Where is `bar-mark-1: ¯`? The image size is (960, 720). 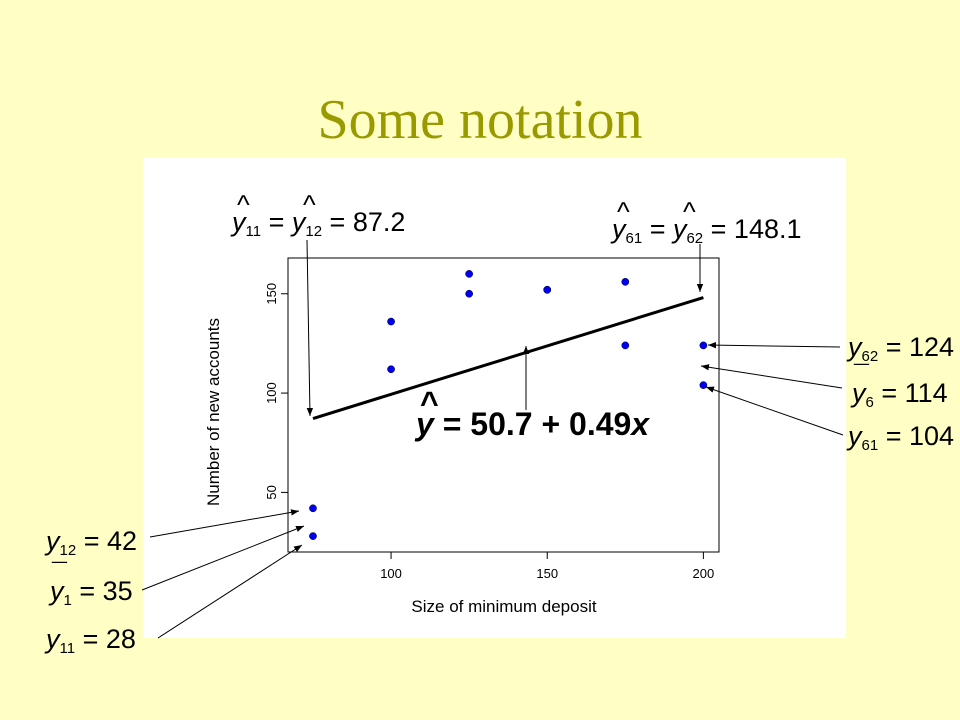 bar-mark-1: ¯ is located at coordinates (861, 375).